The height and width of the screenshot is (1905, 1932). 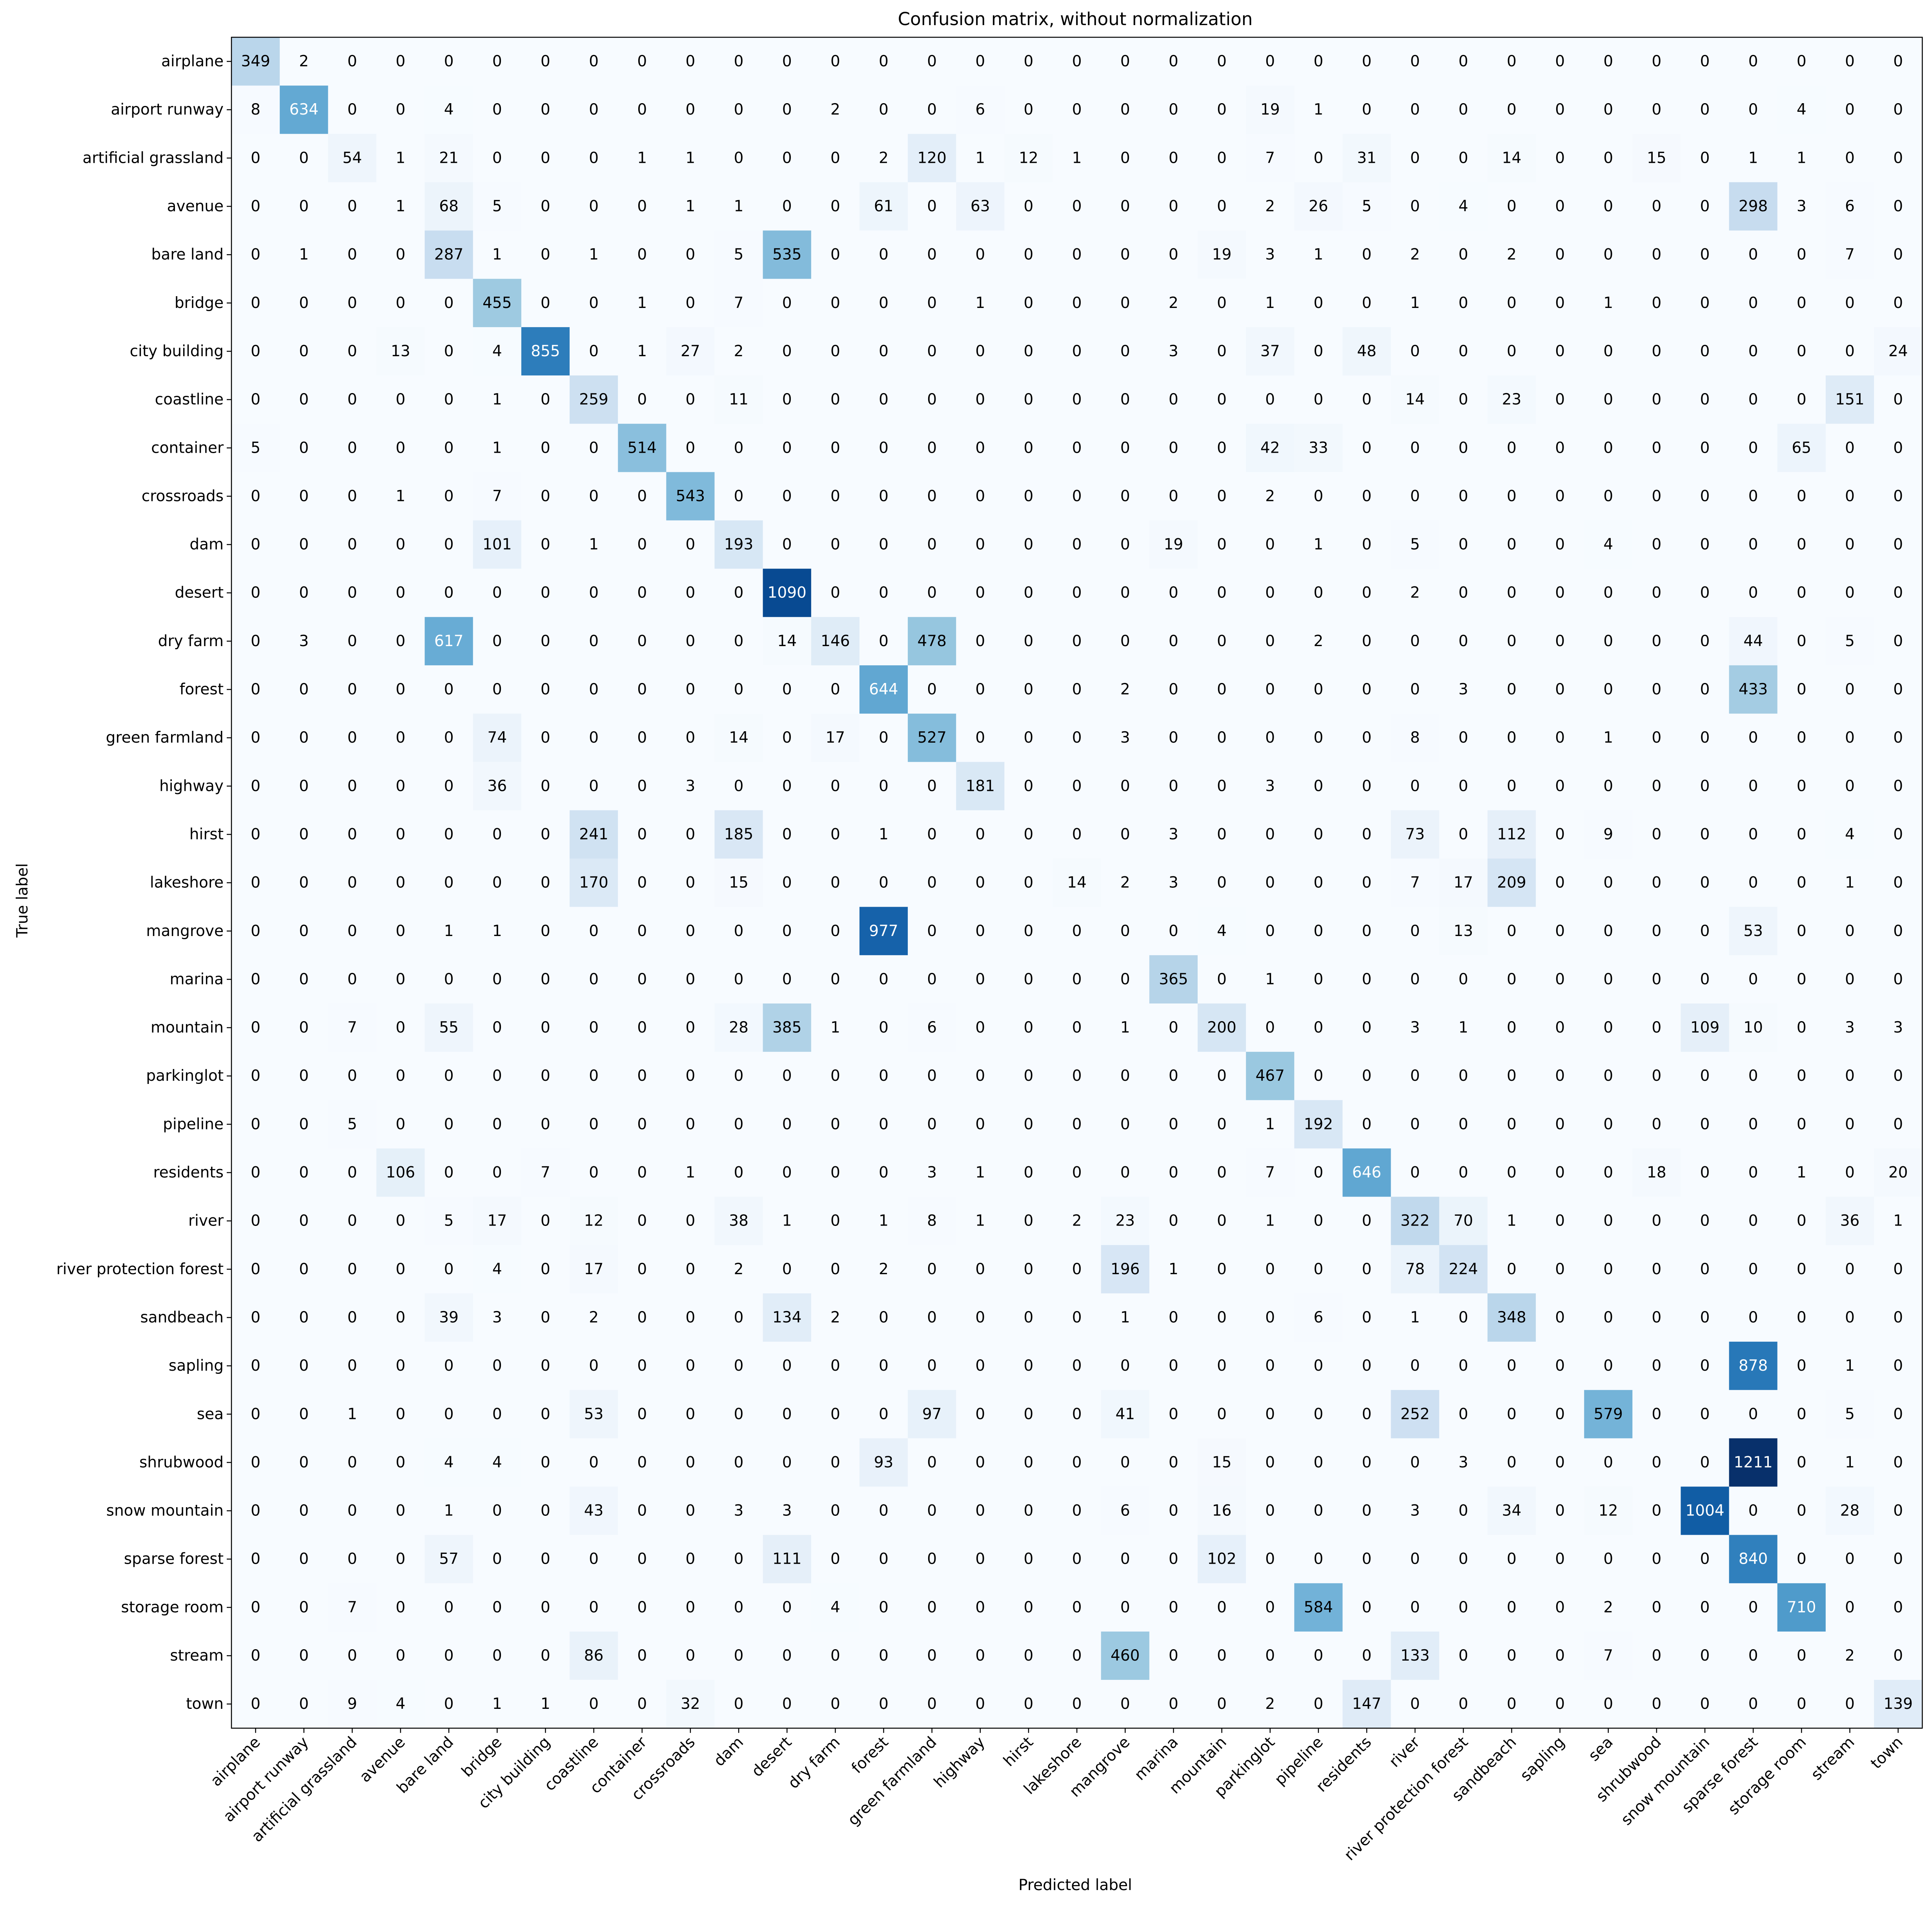 What do you see at coordinates (187, 1027) in the screenshot?
I see `y-tick-label: mountain` at bounding box center [187, 1027].